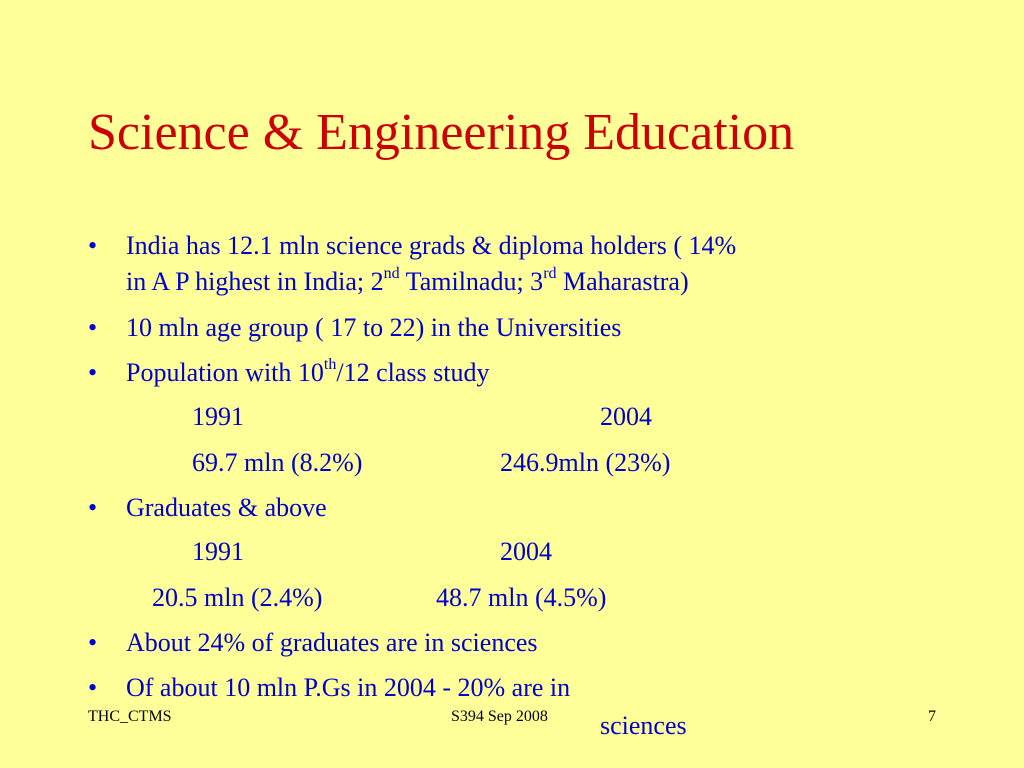  Describe the element at coordinates (226, 507) in the screenshot. I see `bullet-4-text: Graduates & above` at that location.